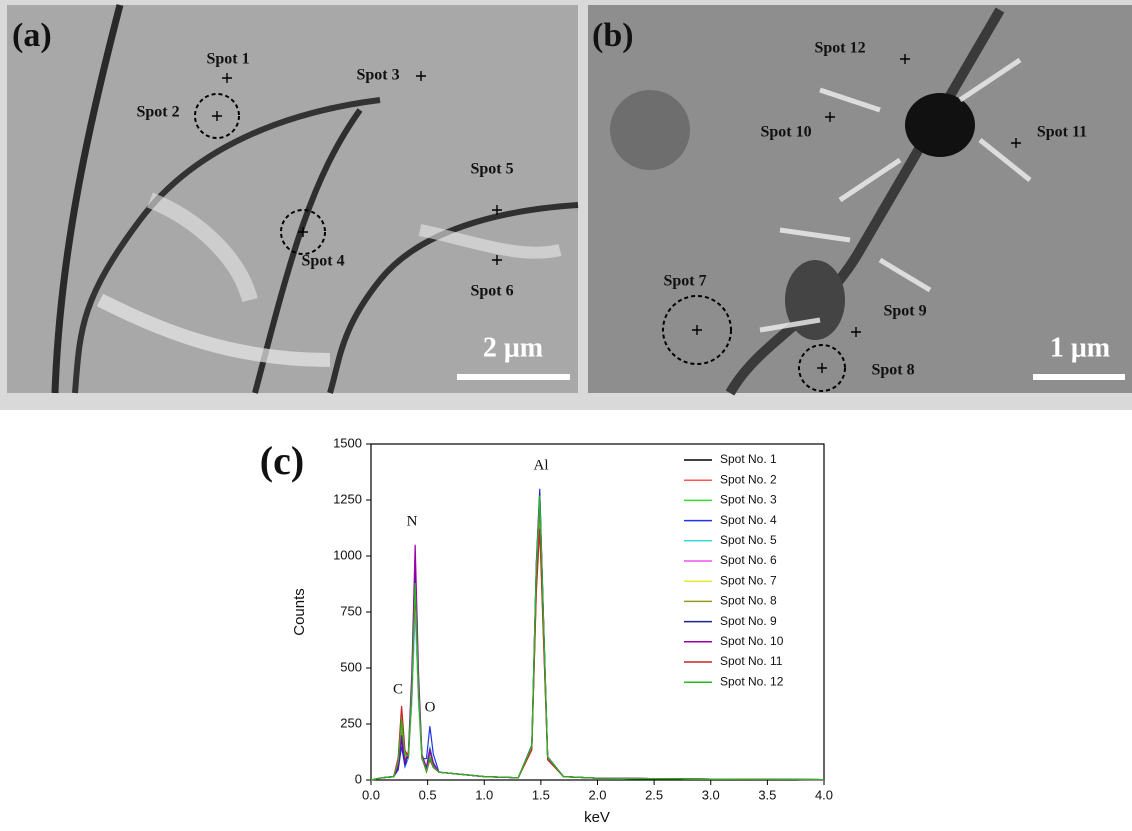  Describe the element at coordinates (351, 722) in the screenshot. I see `y-tick-label: 250` at that location.